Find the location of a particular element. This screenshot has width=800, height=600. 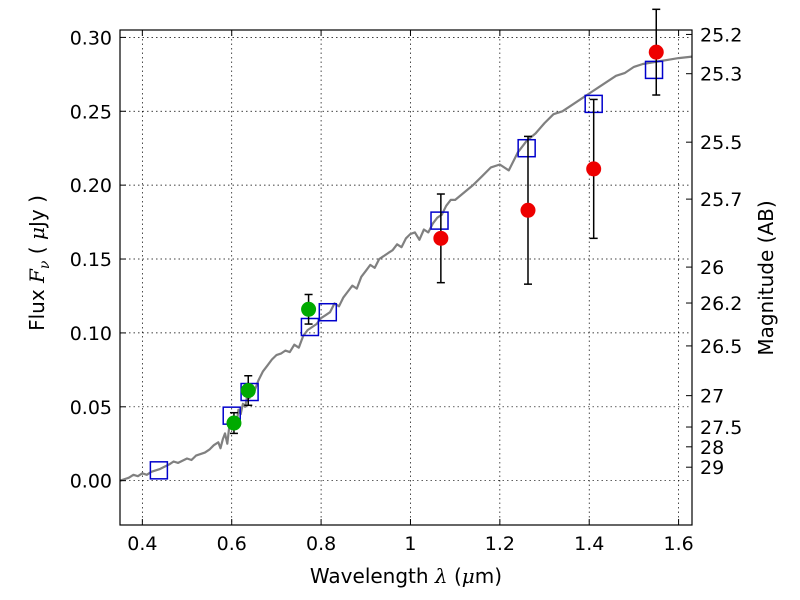

y-tick-label: 0.25 is located at coordinates (91, 112).